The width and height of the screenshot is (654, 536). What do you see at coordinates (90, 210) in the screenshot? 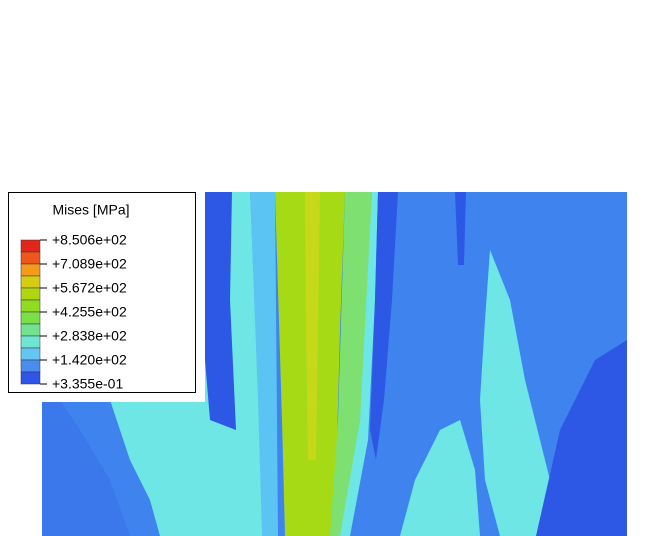
I see `legend-title: Mises [MPa]` at bounding box center [90, 210].